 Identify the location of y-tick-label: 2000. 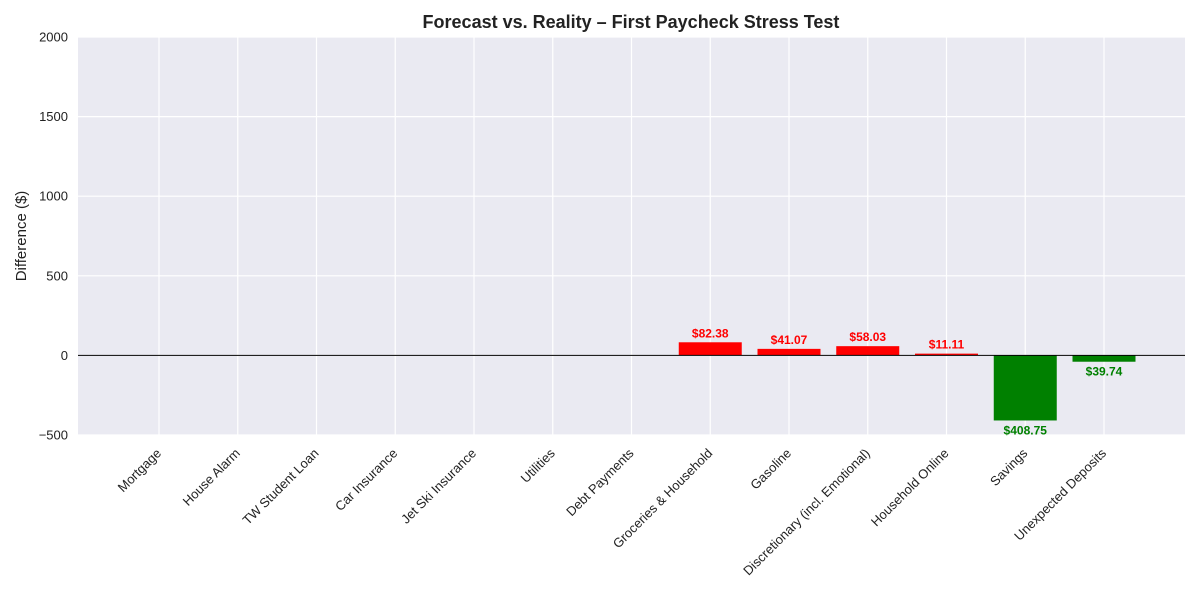
(53, 37).